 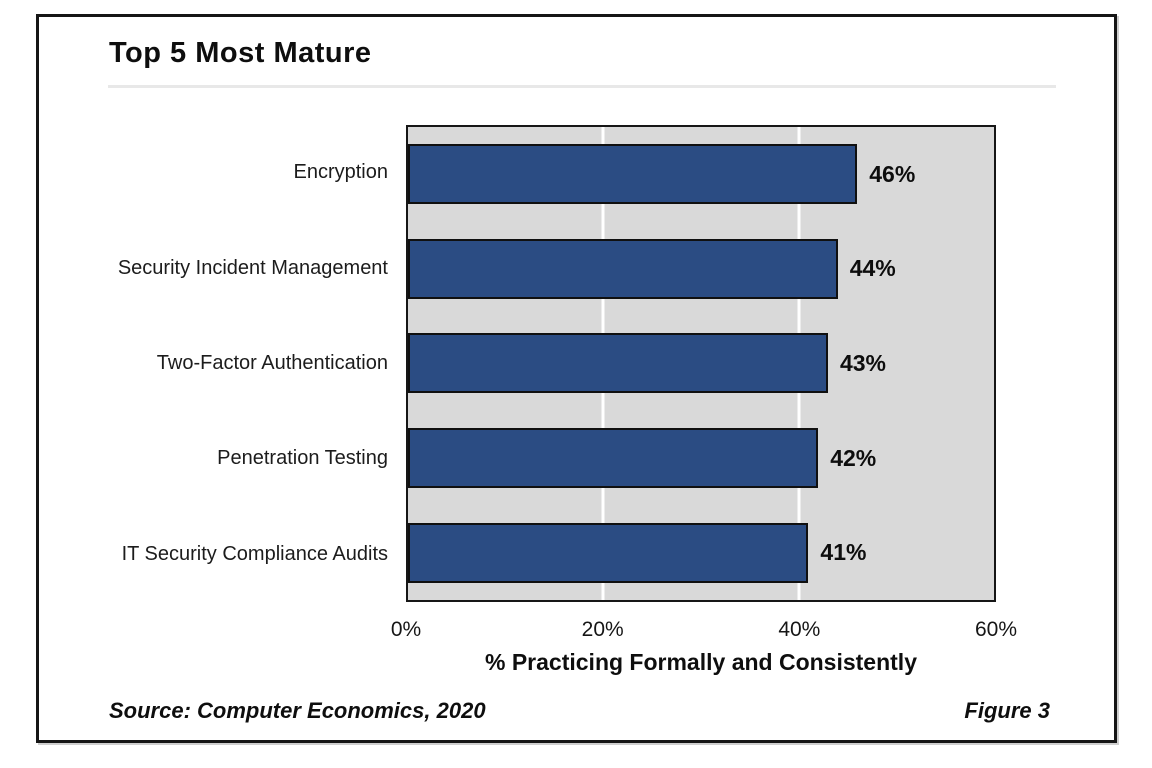 I want to click on chart-title: Top 5 Most Mature, so click(x=240, y=53).